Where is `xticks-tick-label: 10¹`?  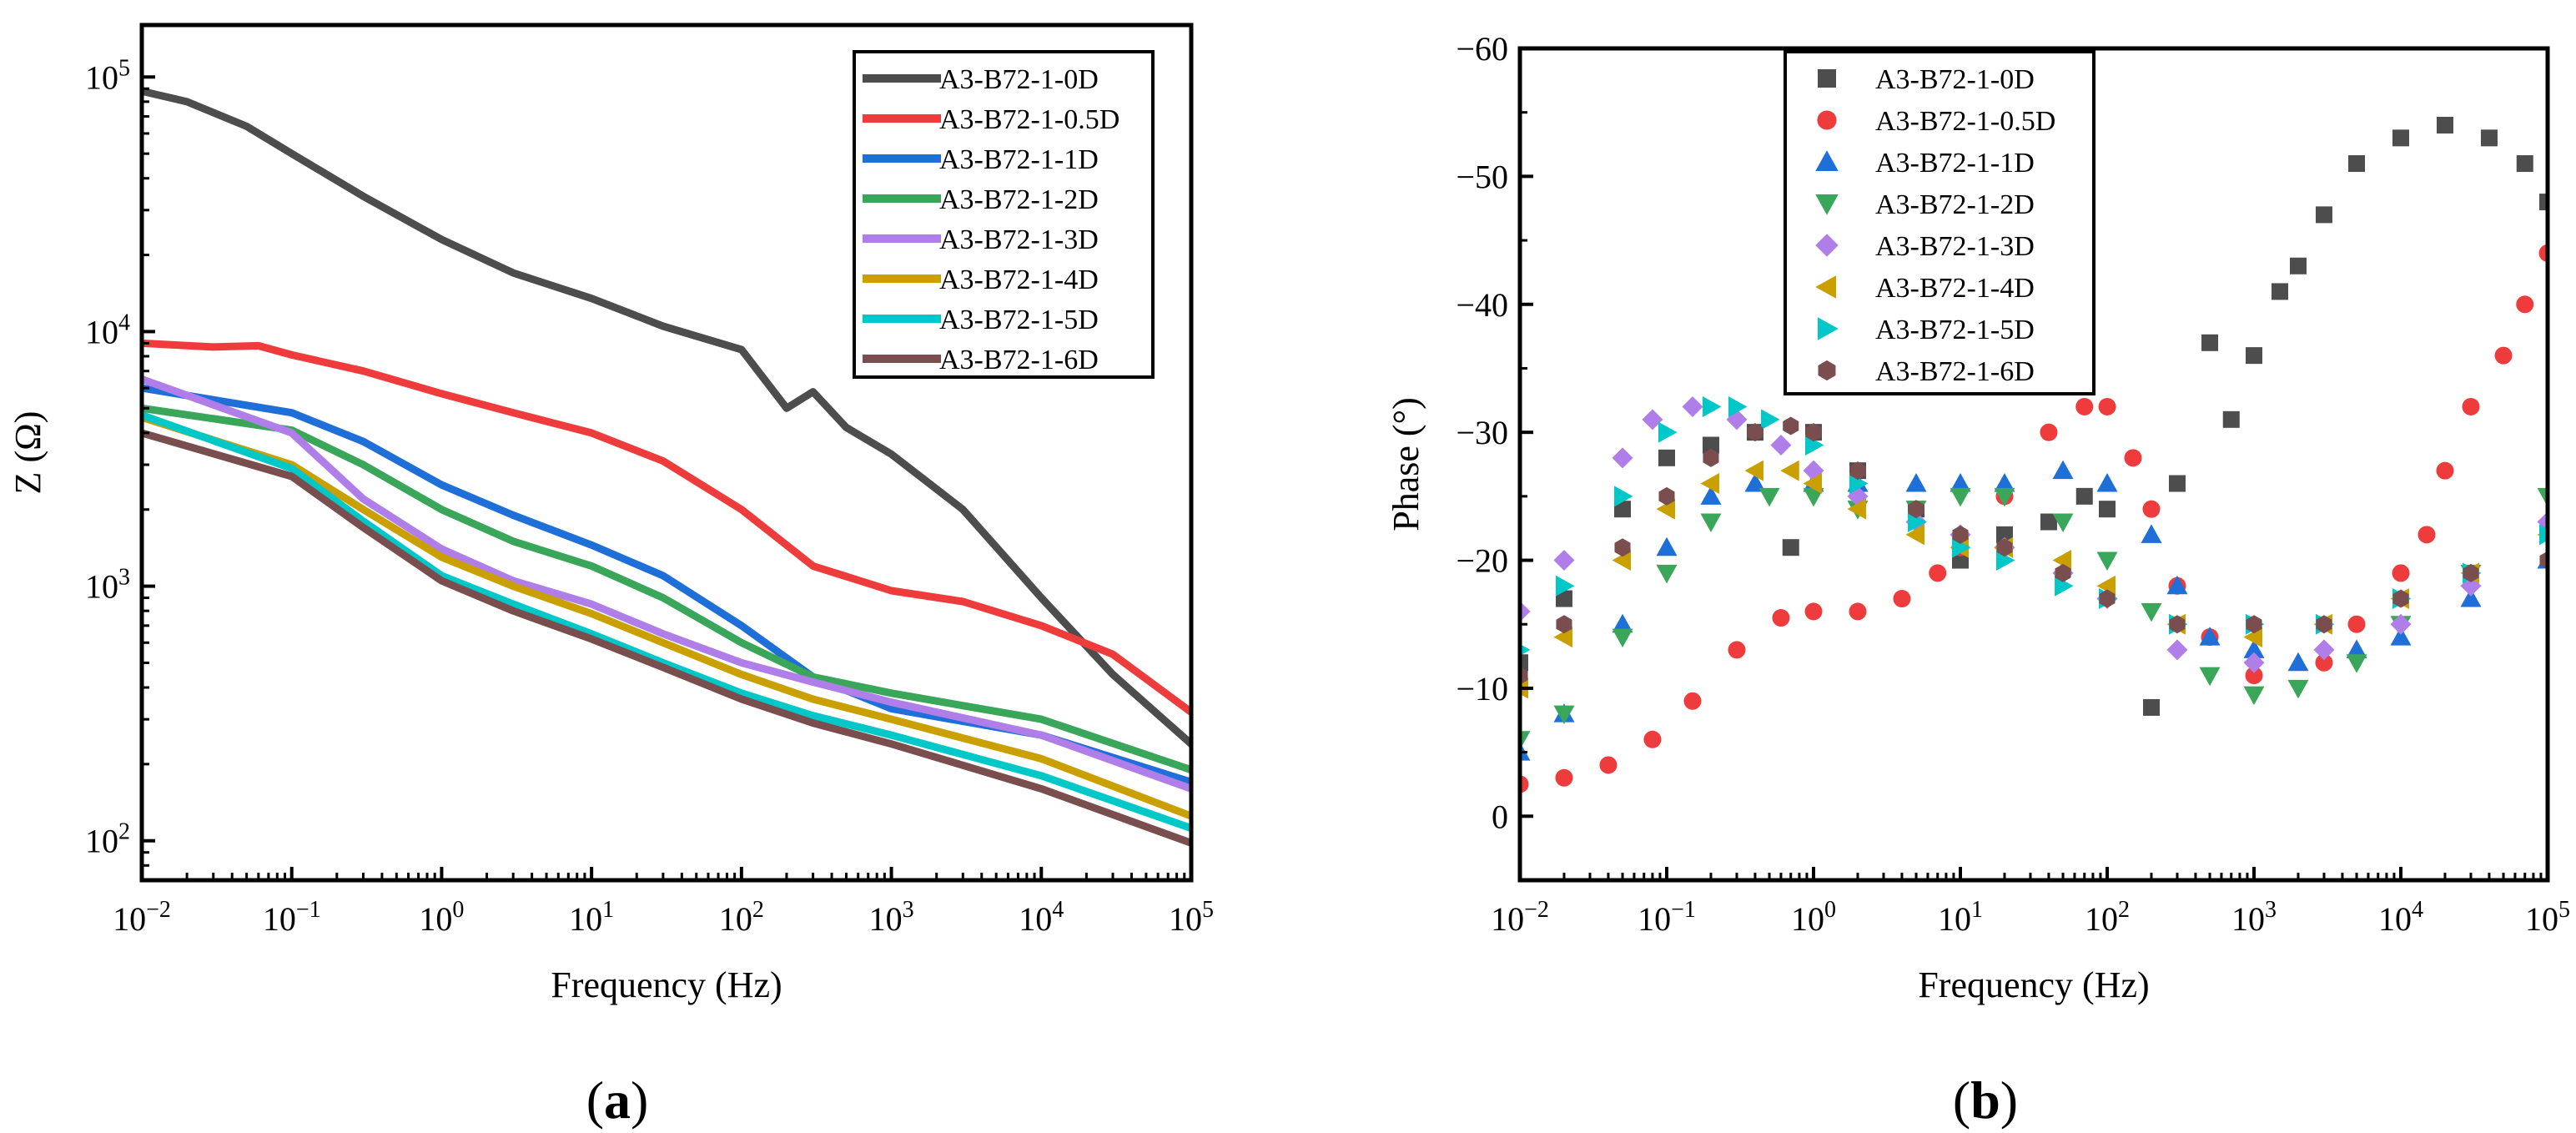
xticks-tick-label: 10¹ is located at coordinates (1960, 918).